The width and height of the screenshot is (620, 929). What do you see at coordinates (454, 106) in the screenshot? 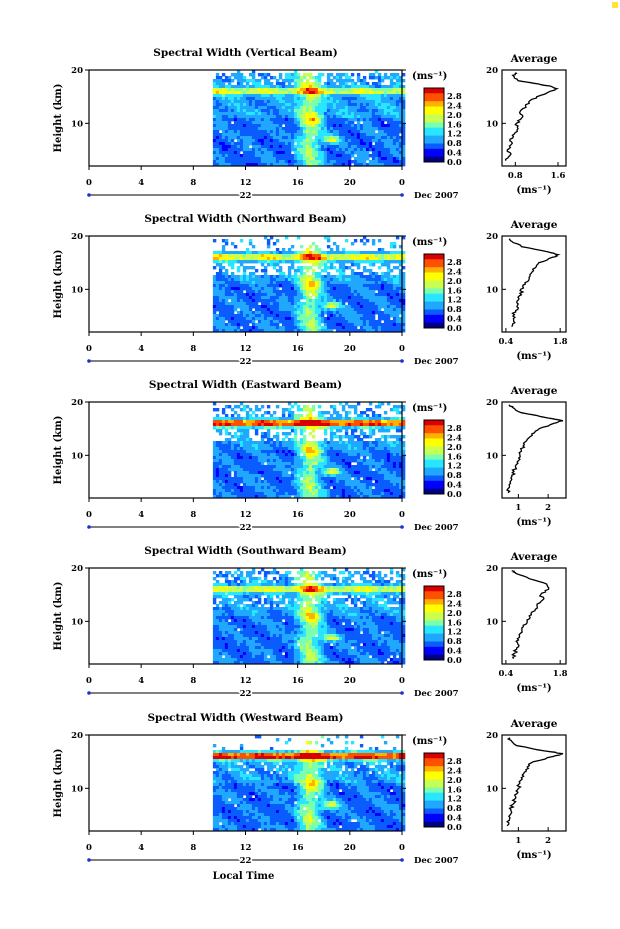
I see `colorbar-tick-label: 2.4` at bounding box center [454, 106].